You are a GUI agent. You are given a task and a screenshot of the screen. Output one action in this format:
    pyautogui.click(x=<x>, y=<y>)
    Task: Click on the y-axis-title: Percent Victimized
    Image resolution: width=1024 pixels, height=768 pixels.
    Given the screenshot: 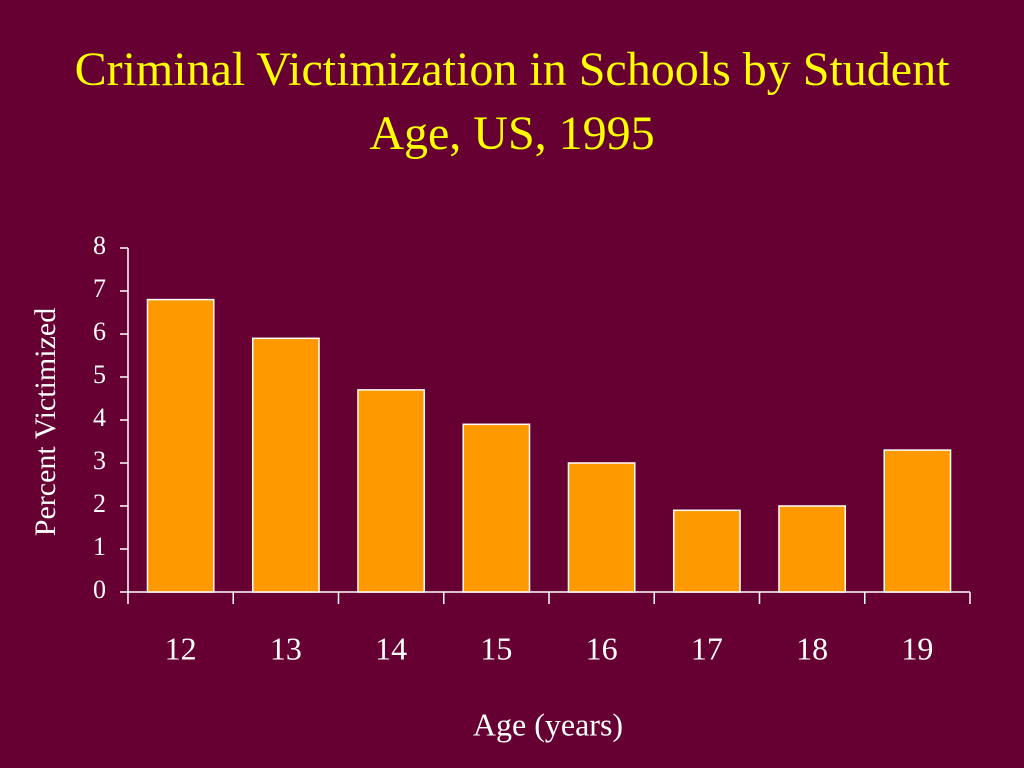 What is the action you would take?
    pyautogui.click(x=45, y=422)
    